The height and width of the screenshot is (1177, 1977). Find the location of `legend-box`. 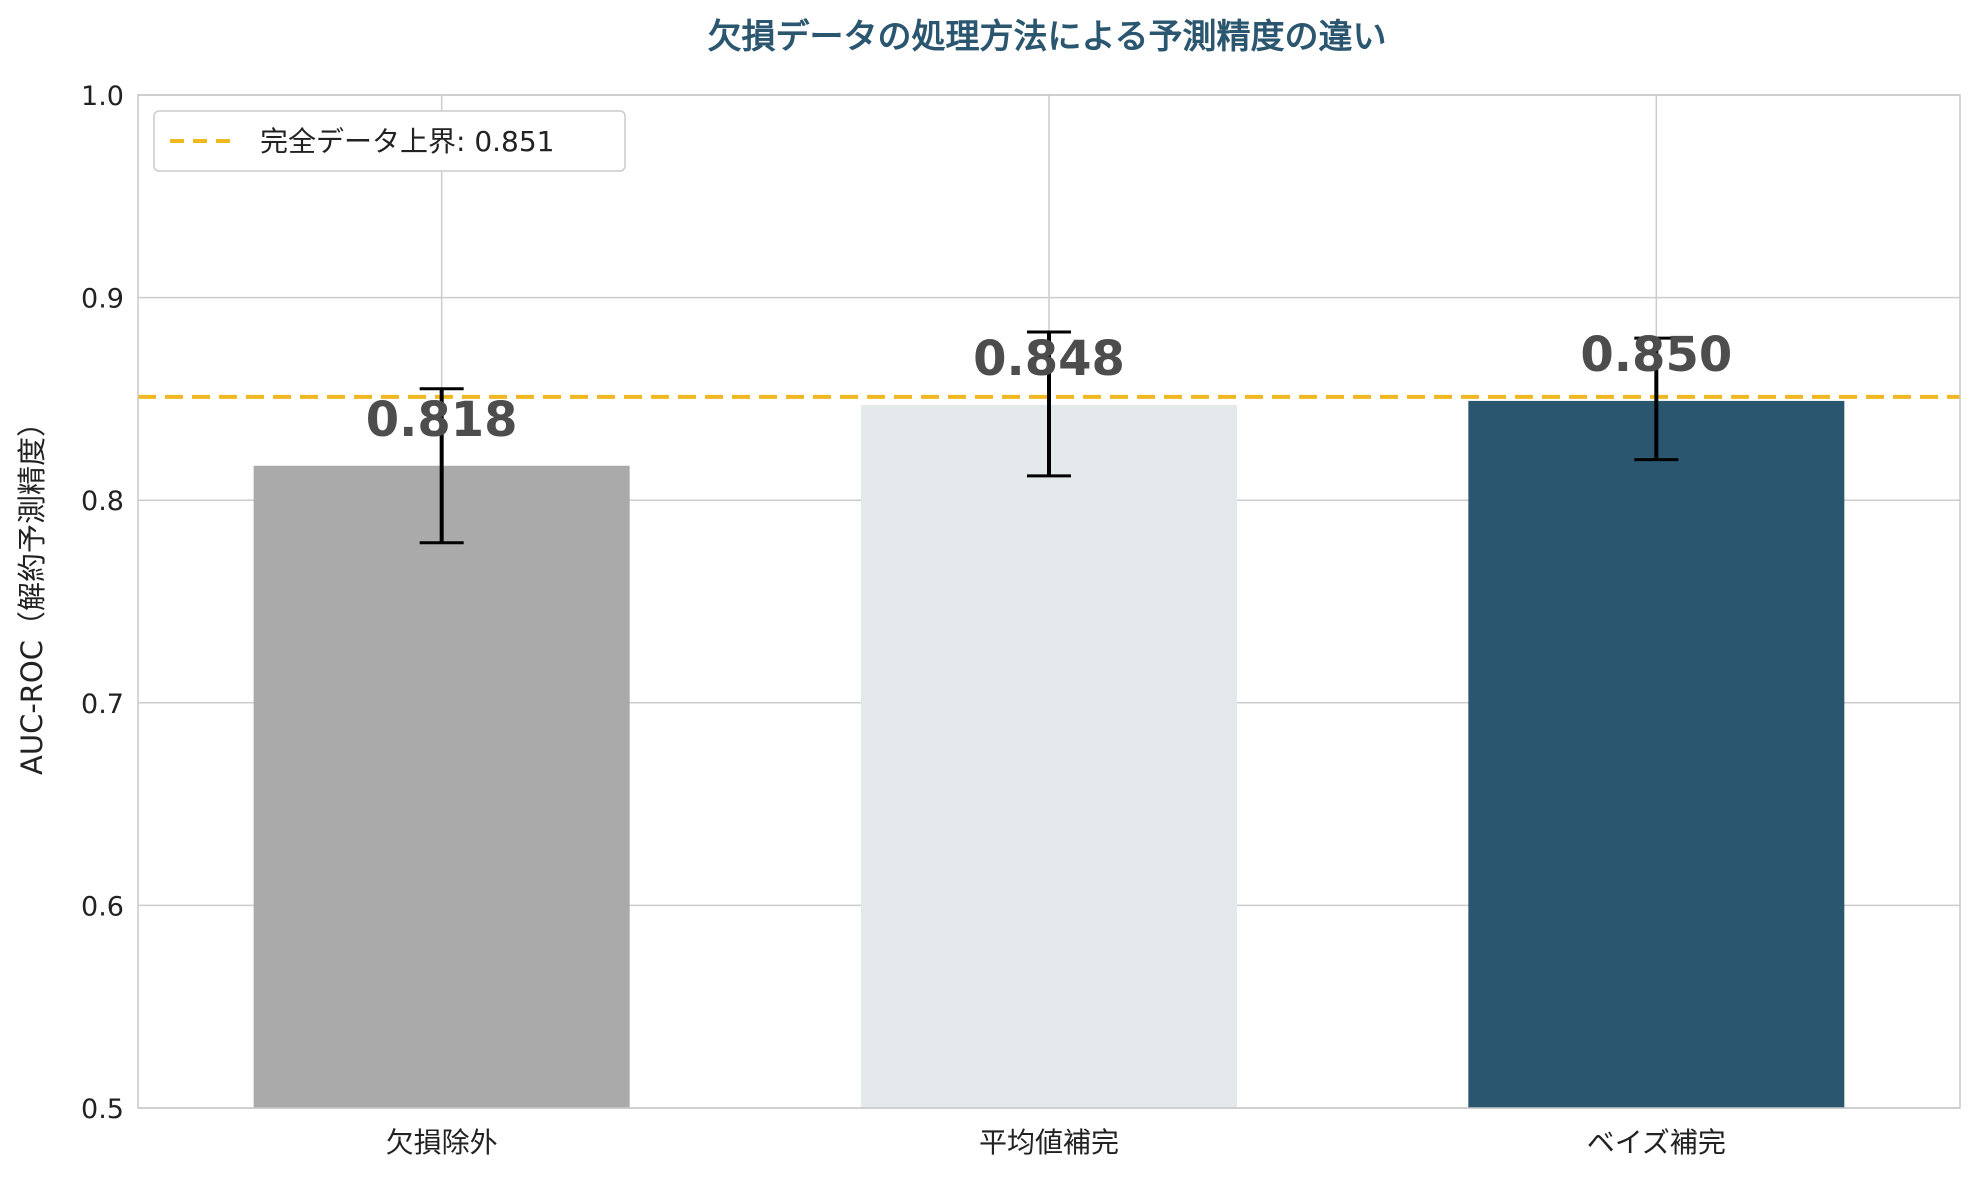

legend-box is located at coordinates (389, 141).